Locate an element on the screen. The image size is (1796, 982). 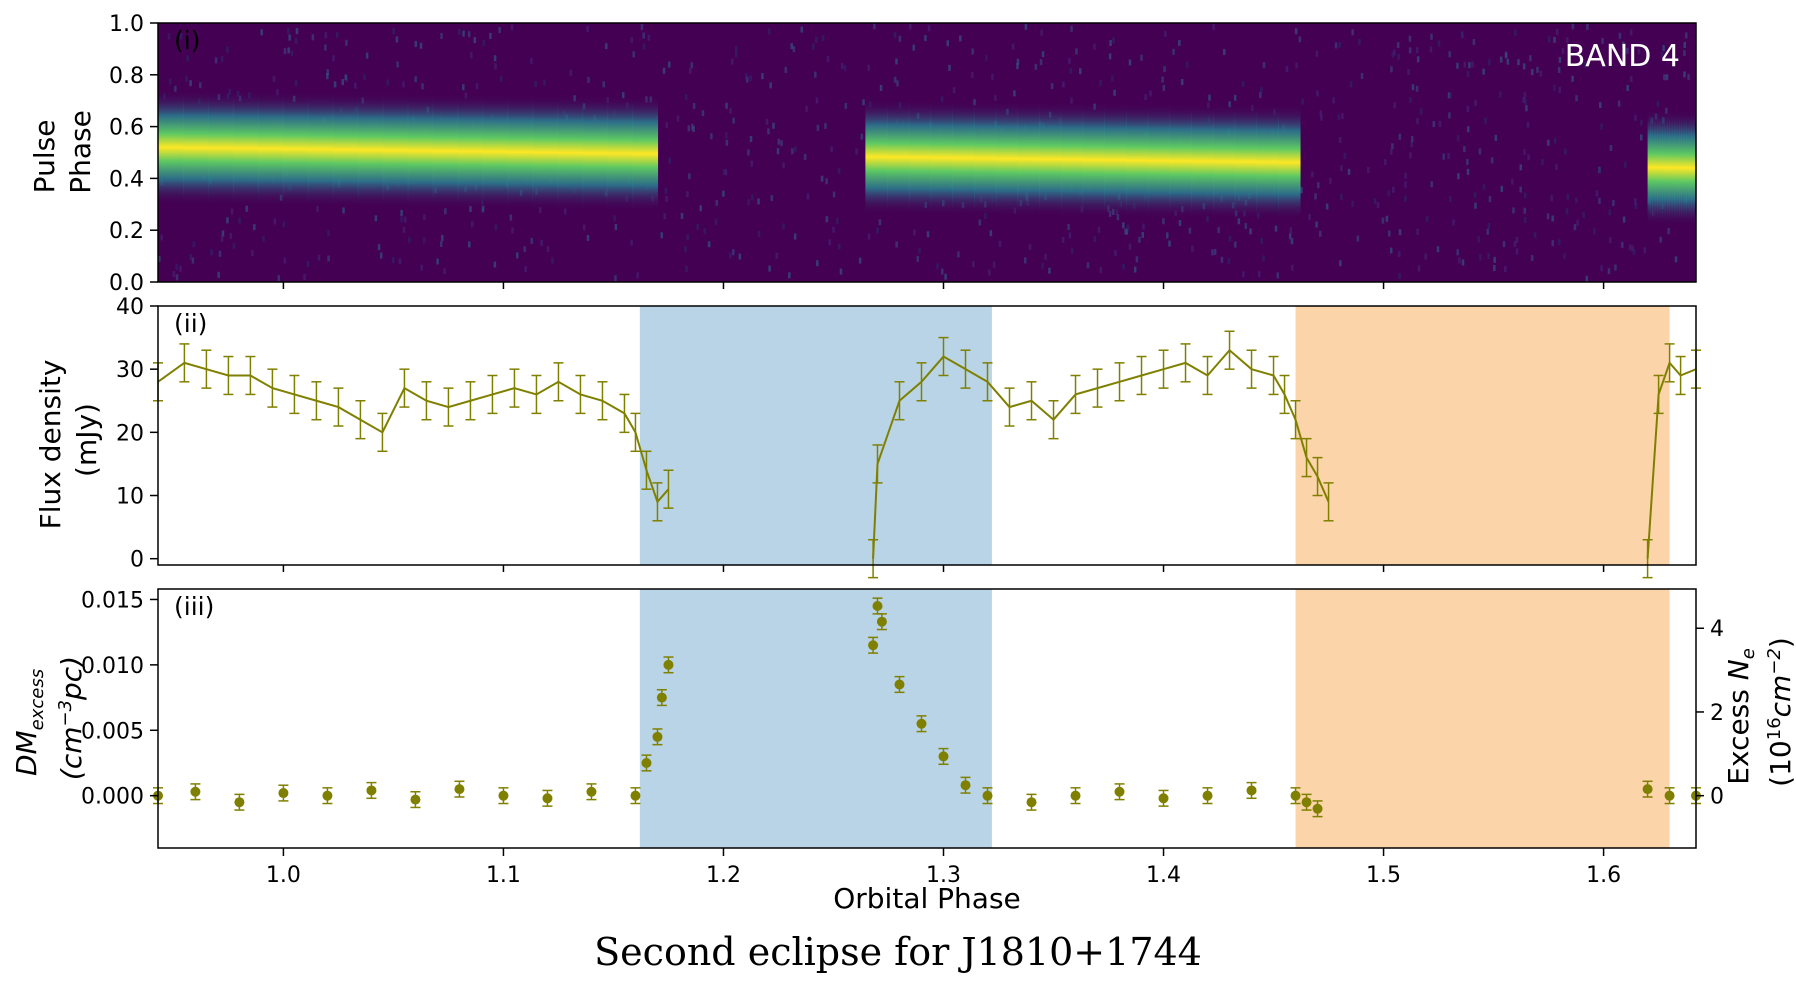
x-axis-label: Orbital Phase is located at coordinates (927, 898).